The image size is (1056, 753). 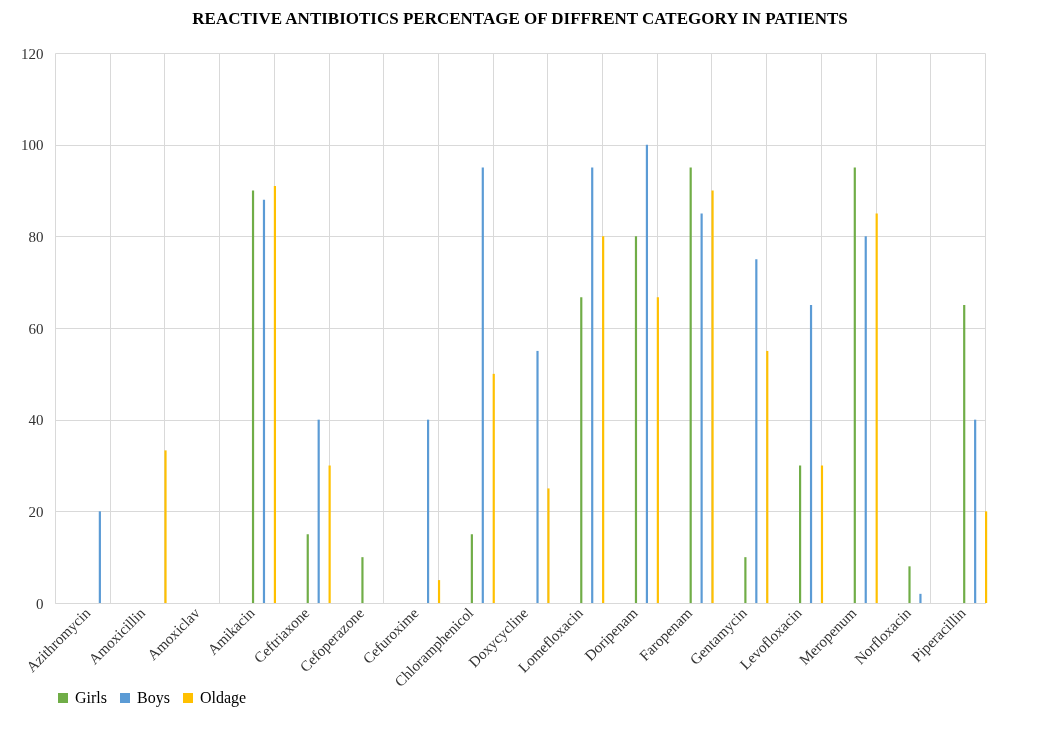 I want to click on legend-label: Boys, so click(x=153, y=698).